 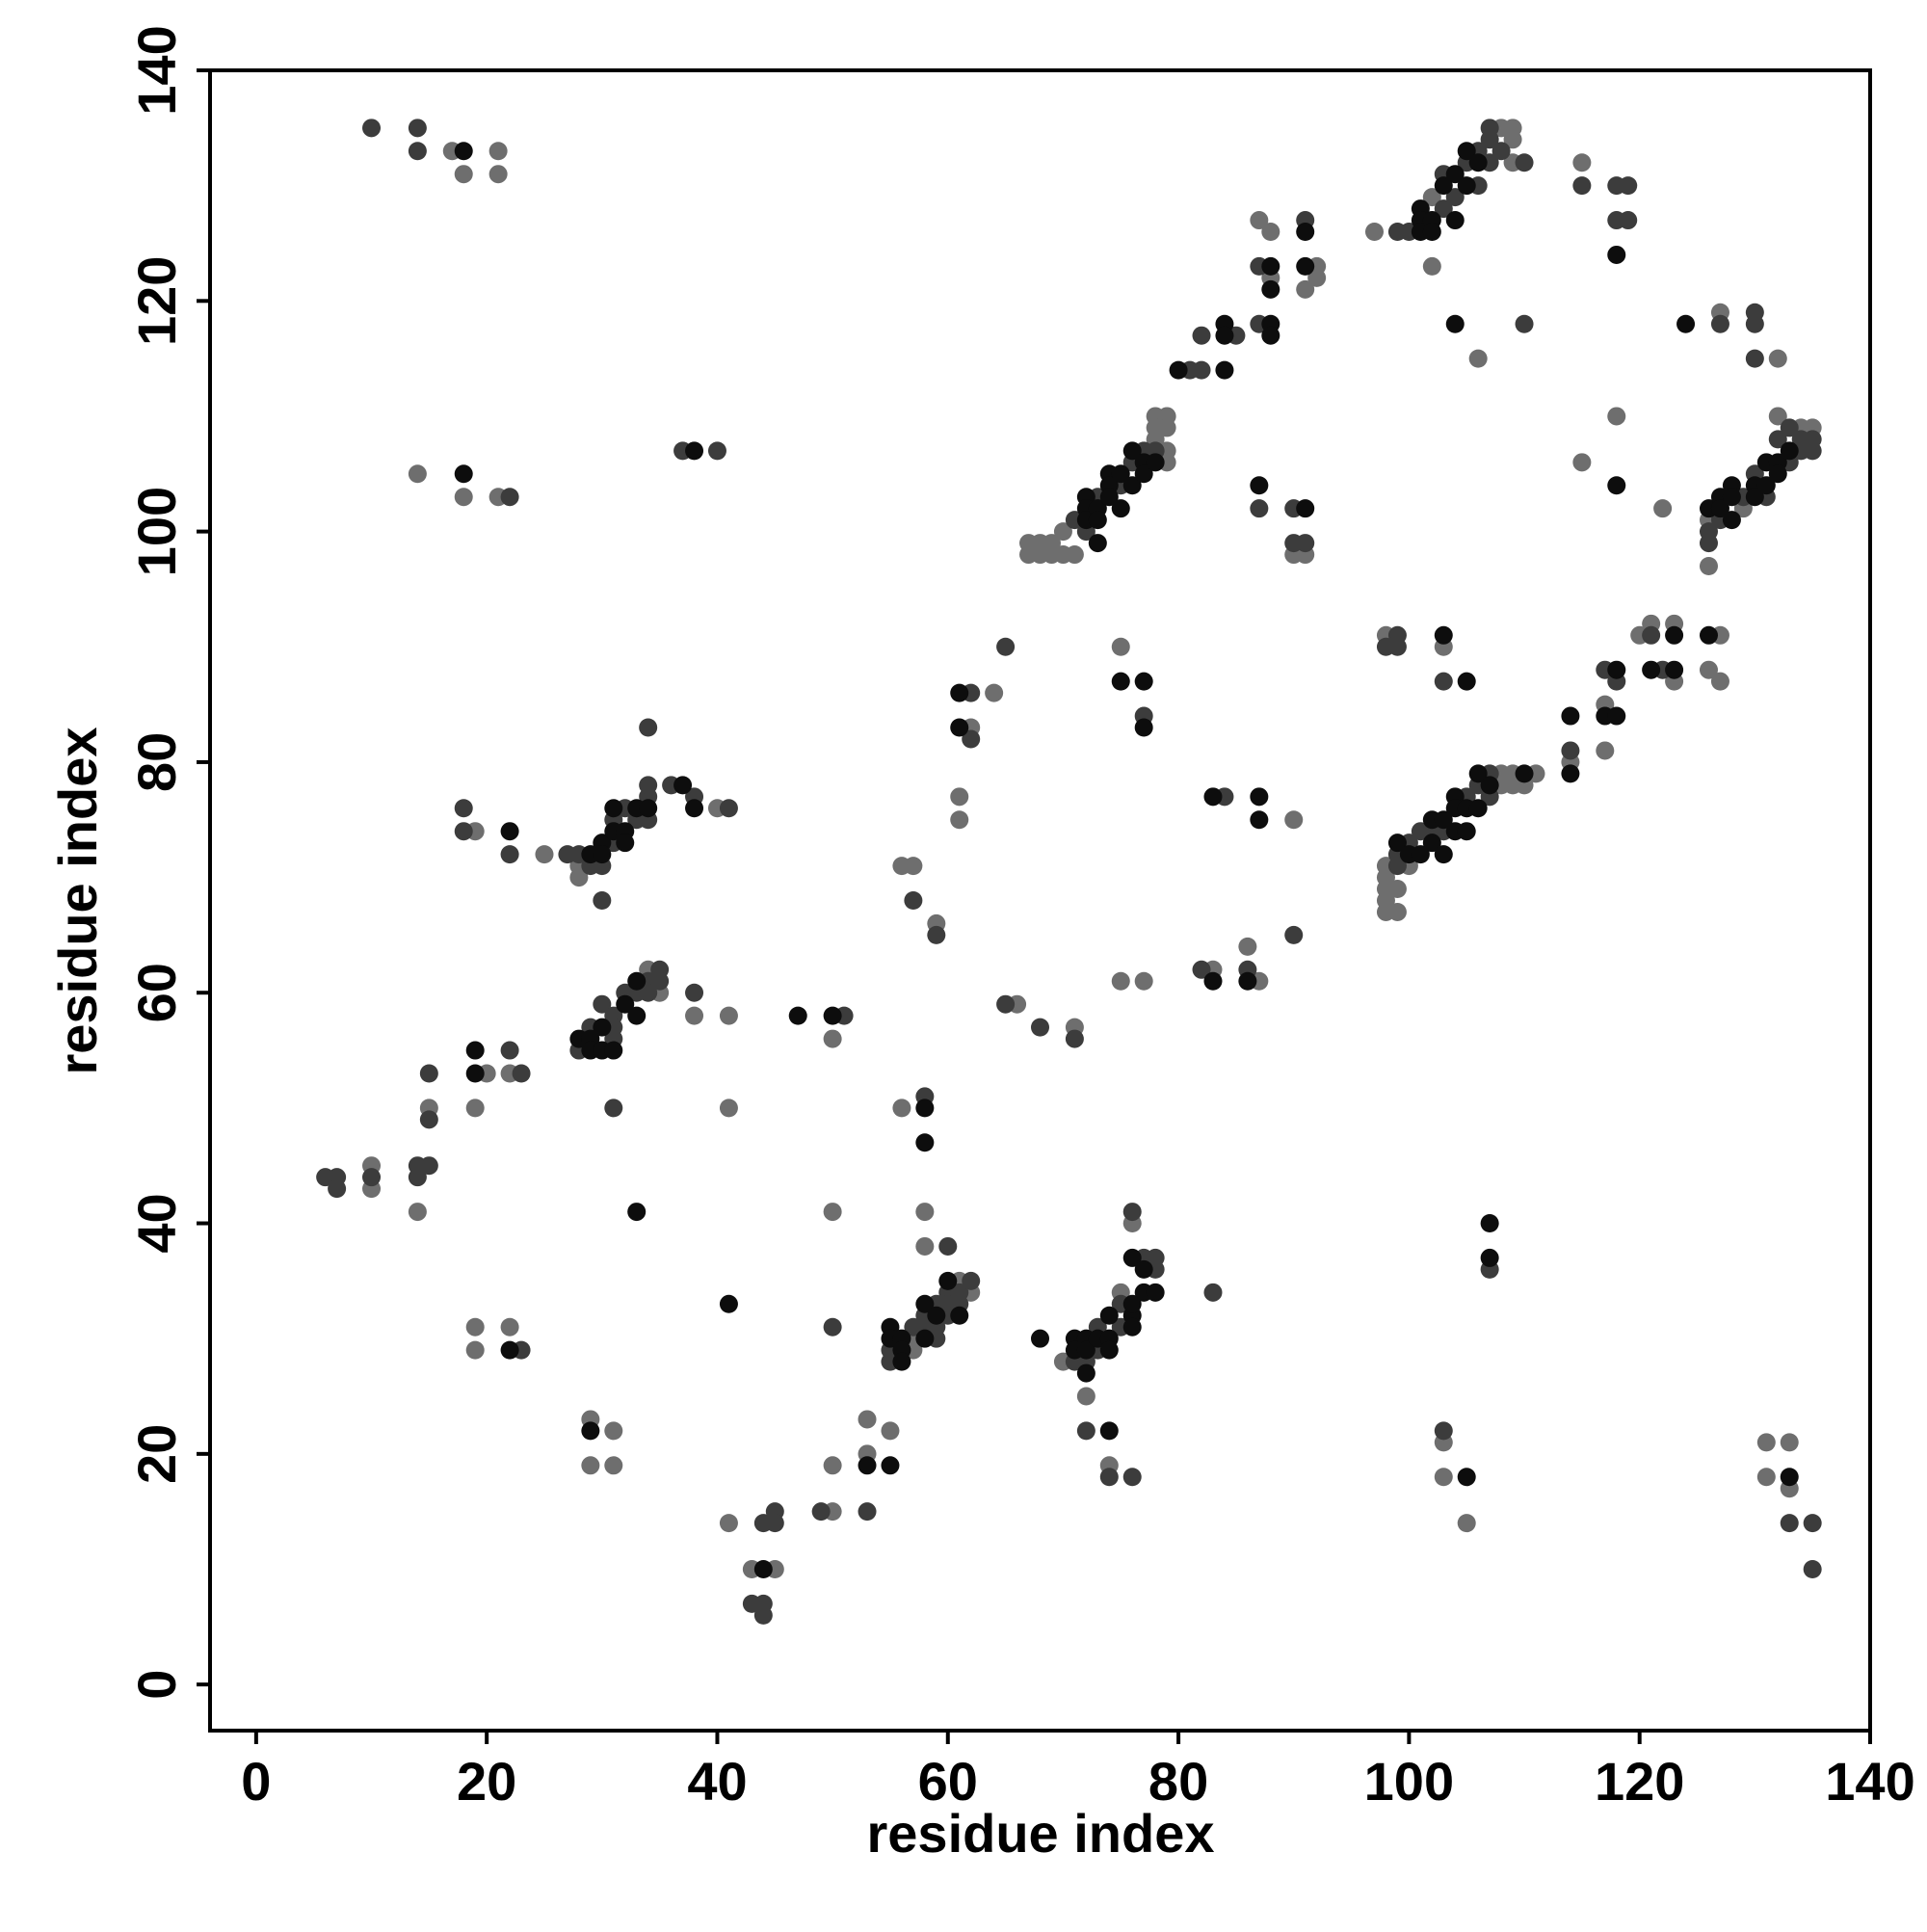 What do you see at coordinates (1409, 1781) in the screenshot?
I see `x-tick-label: 100` at bounding box center [1409, 1781].